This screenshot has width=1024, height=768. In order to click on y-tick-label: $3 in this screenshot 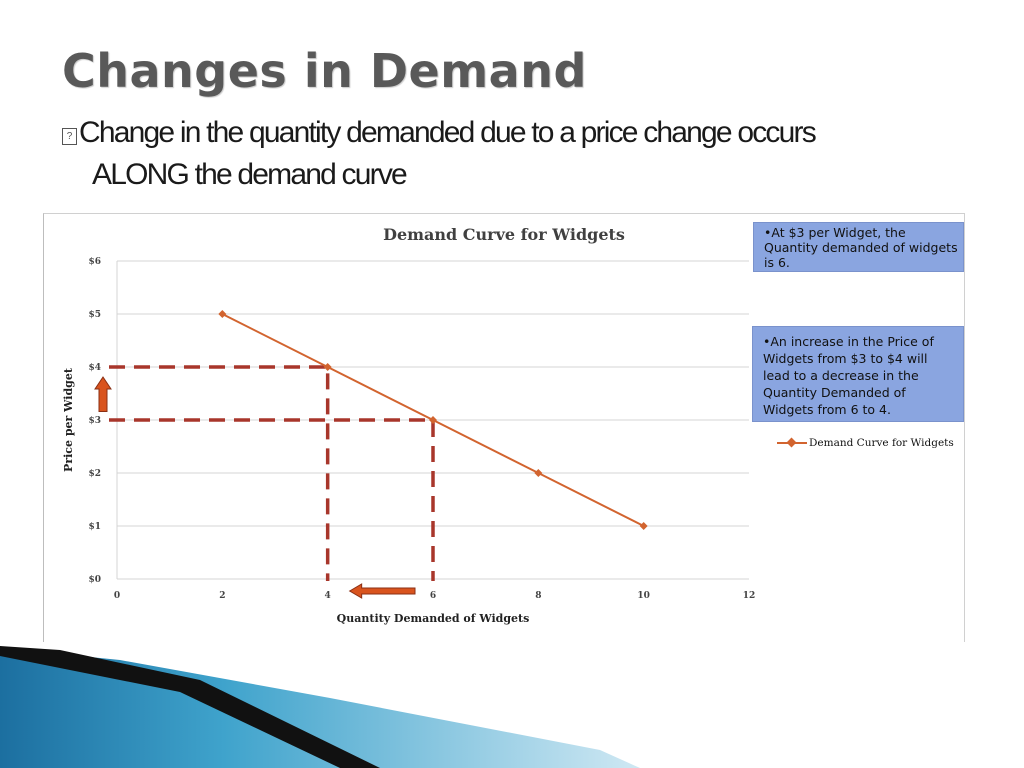, I will do `click(94, 421)`.